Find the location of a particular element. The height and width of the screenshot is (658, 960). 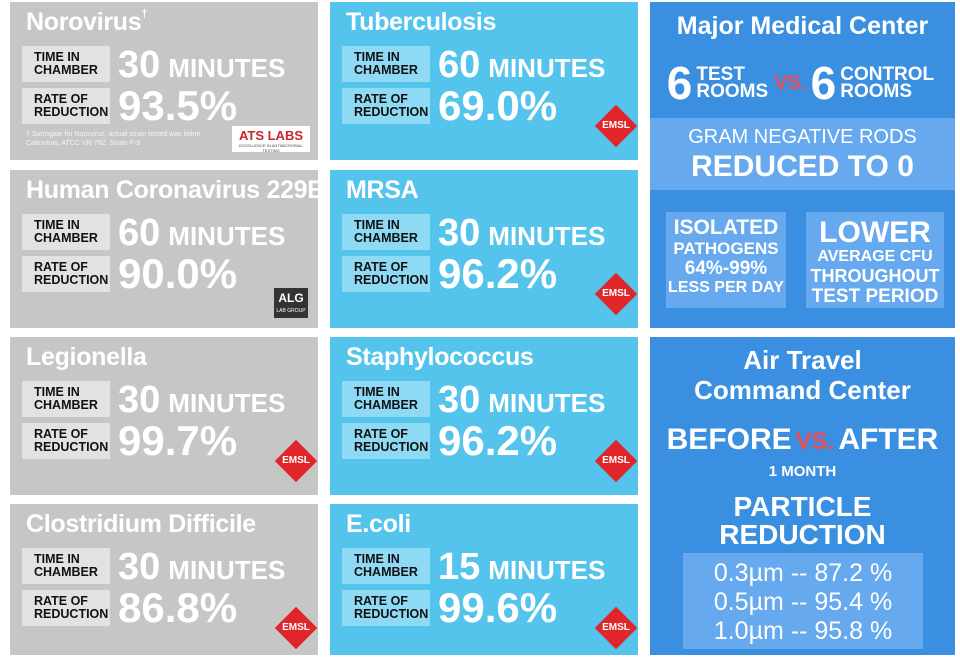

title: Staphylococcus is located at coordinates (440, 357).